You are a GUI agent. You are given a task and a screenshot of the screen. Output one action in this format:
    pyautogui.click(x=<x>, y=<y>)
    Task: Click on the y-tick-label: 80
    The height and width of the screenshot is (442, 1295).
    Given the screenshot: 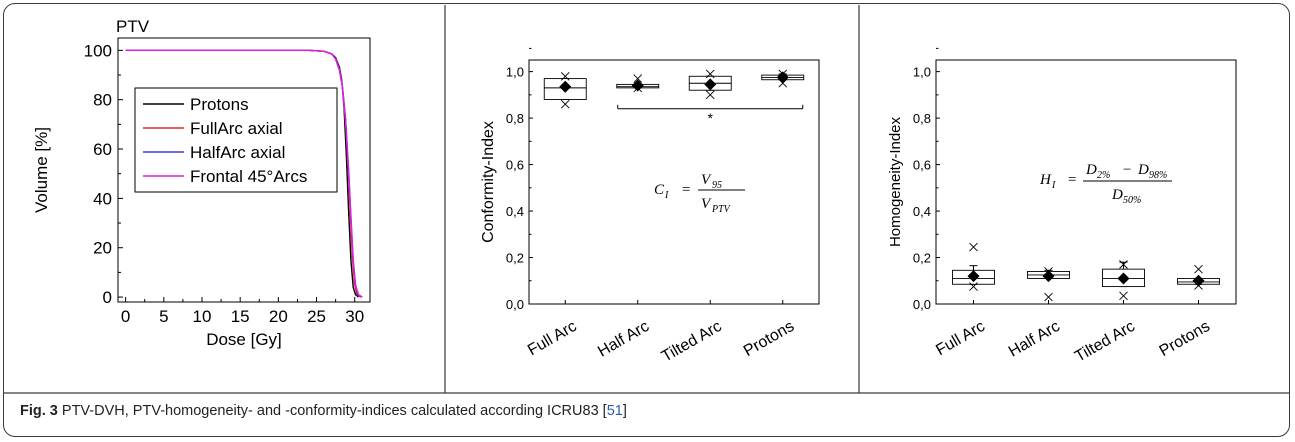 What is the action you would take?
    pyautogui.click(x=102, y=100)
    